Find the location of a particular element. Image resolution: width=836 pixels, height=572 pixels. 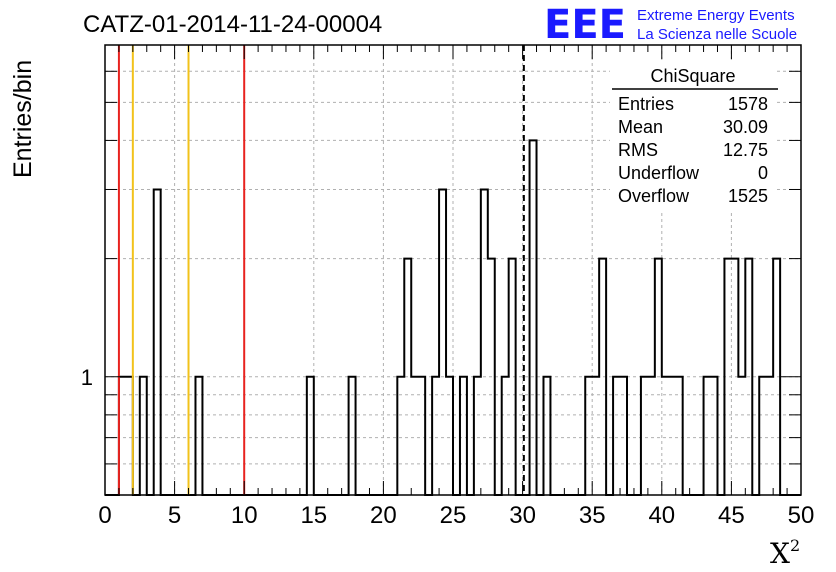

x-tick-label: 50 is located at coordinates (801, 515).